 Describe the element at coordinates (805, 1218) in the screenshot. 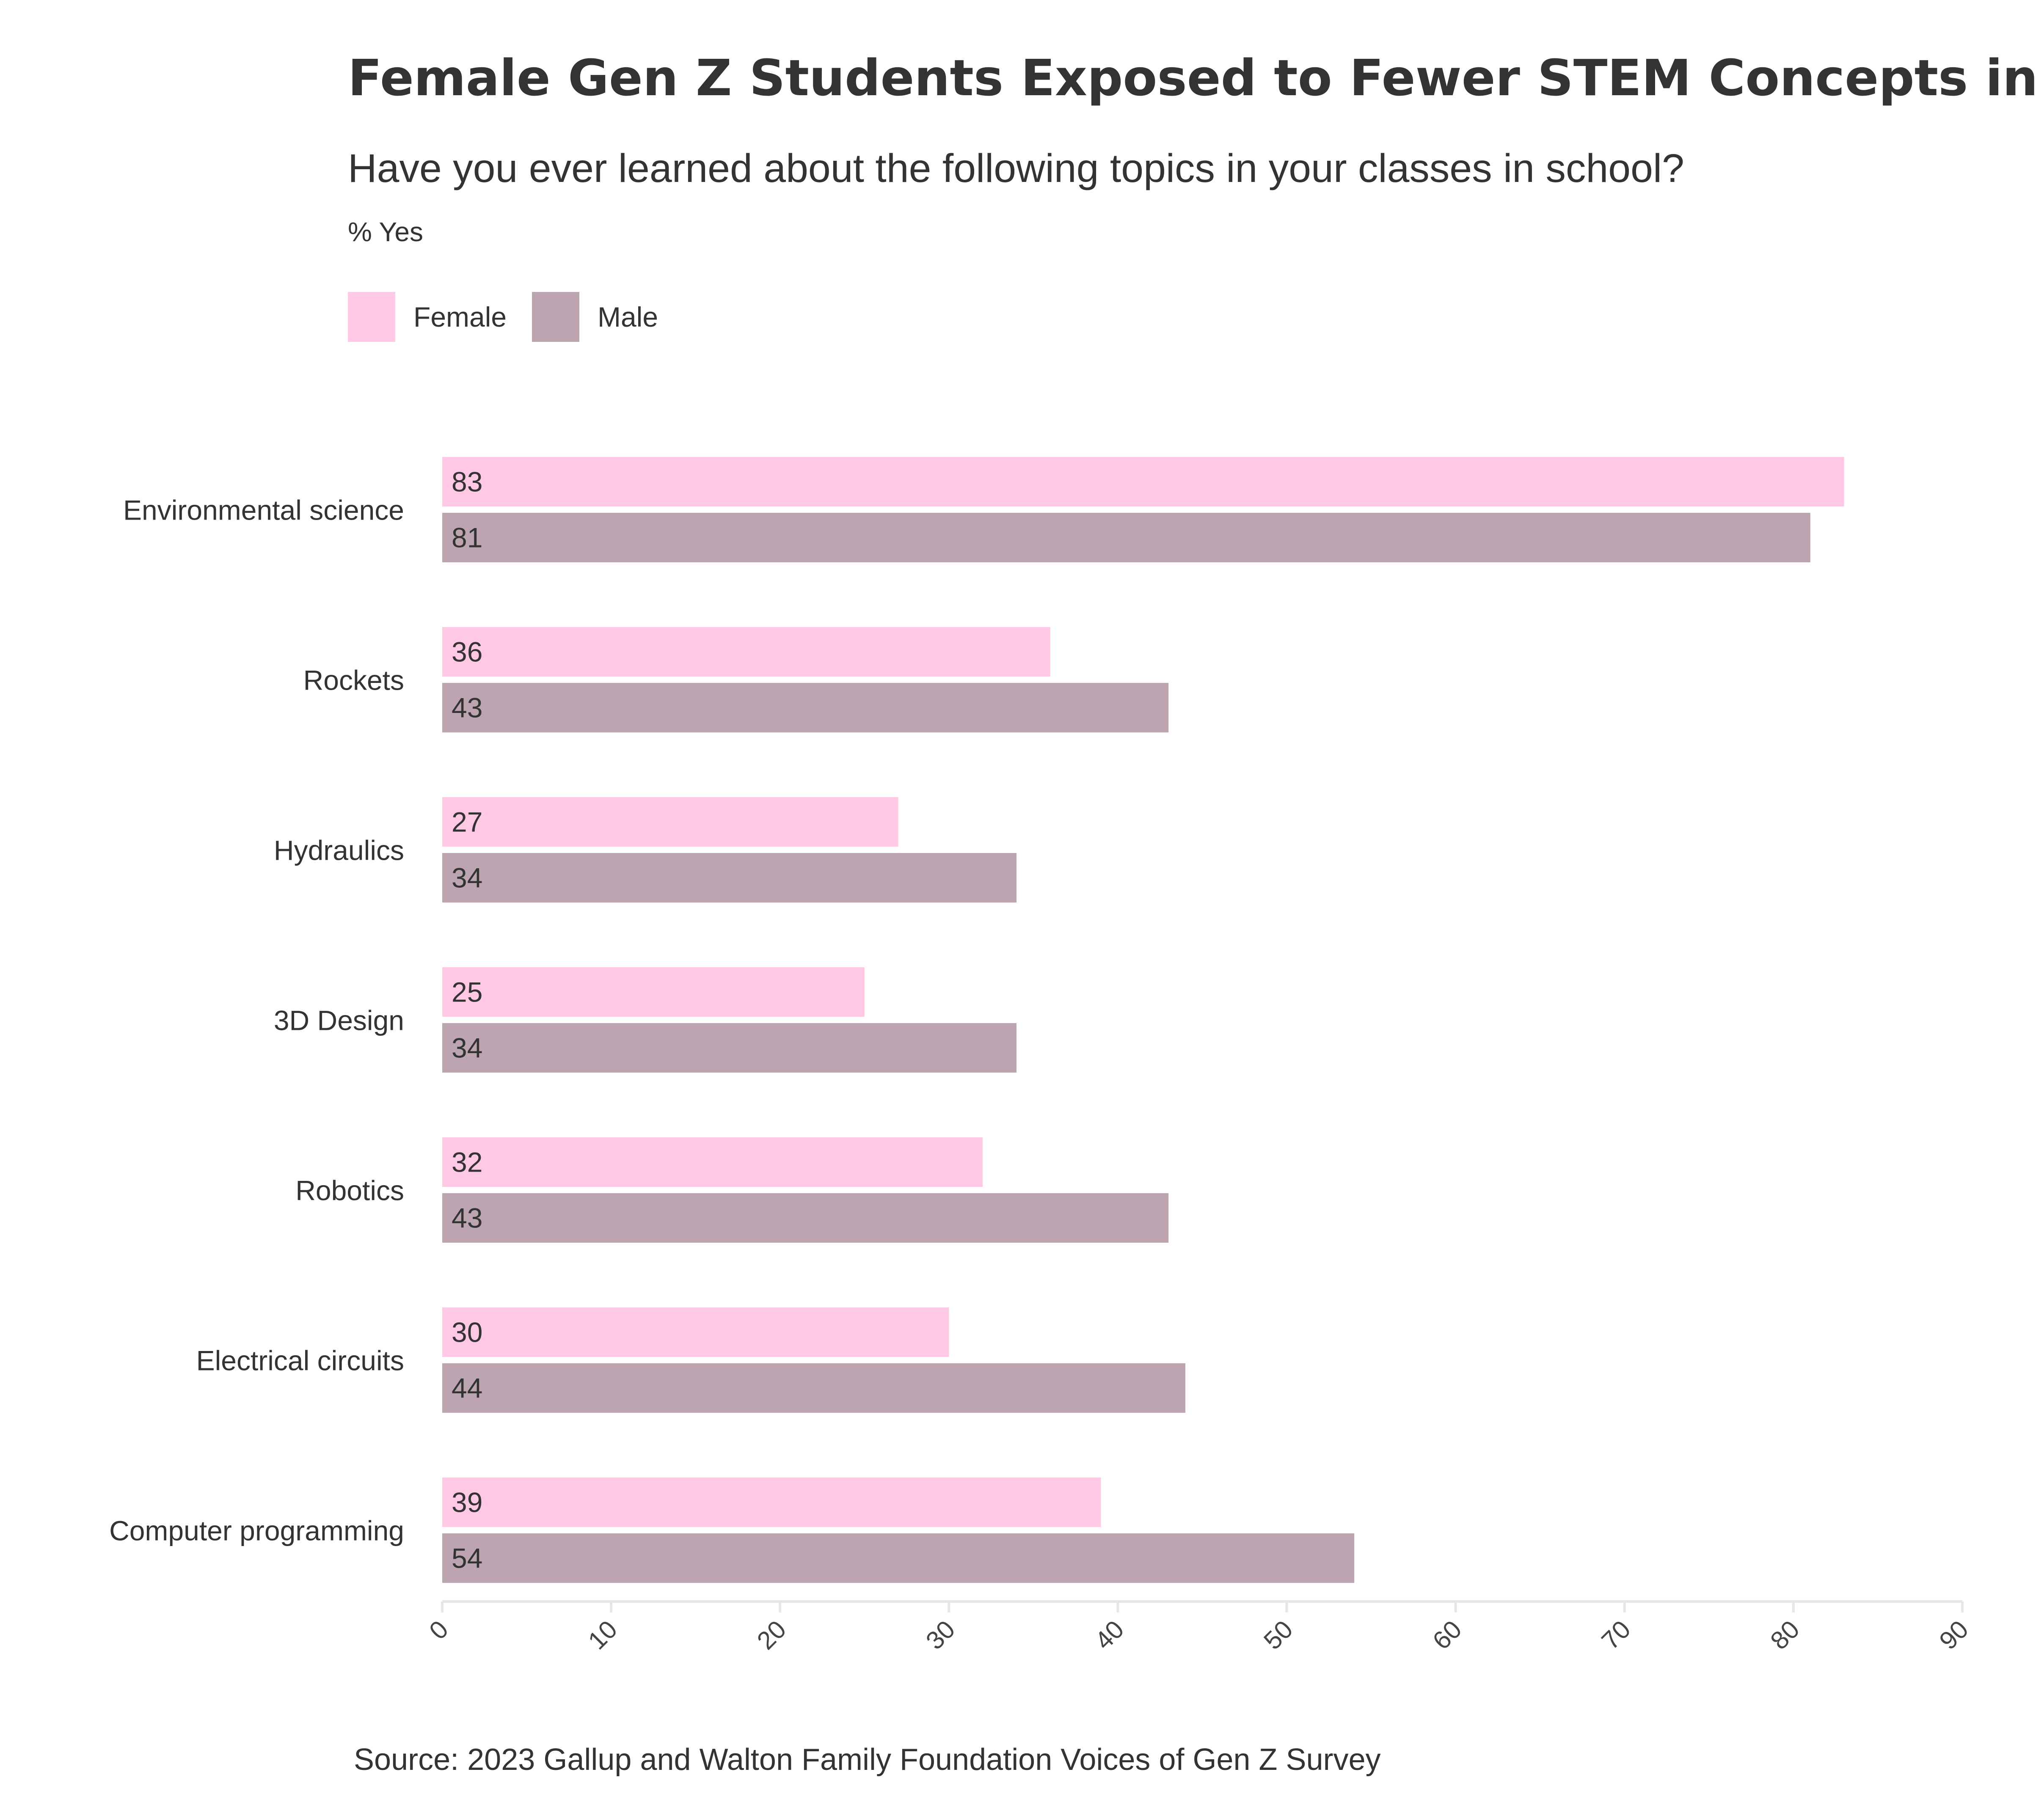

I see `bar-male-robotics` at that location.